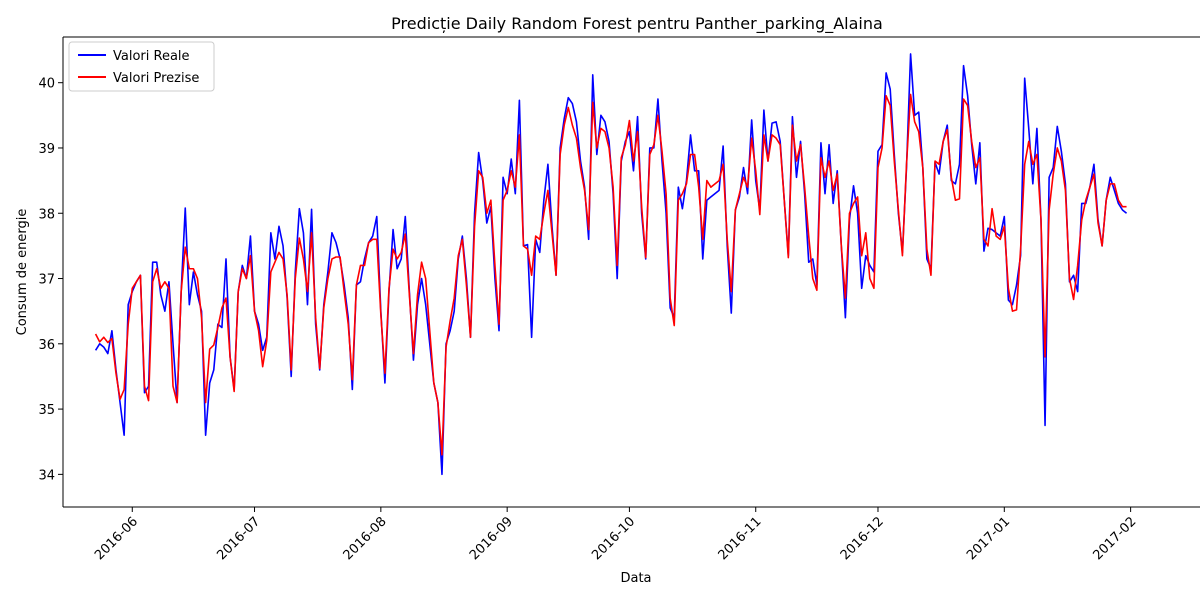 Image resolution: width=1200 pixels, height=604 pixels. I want to click on y-tick-label: 35, so click(46, 410).